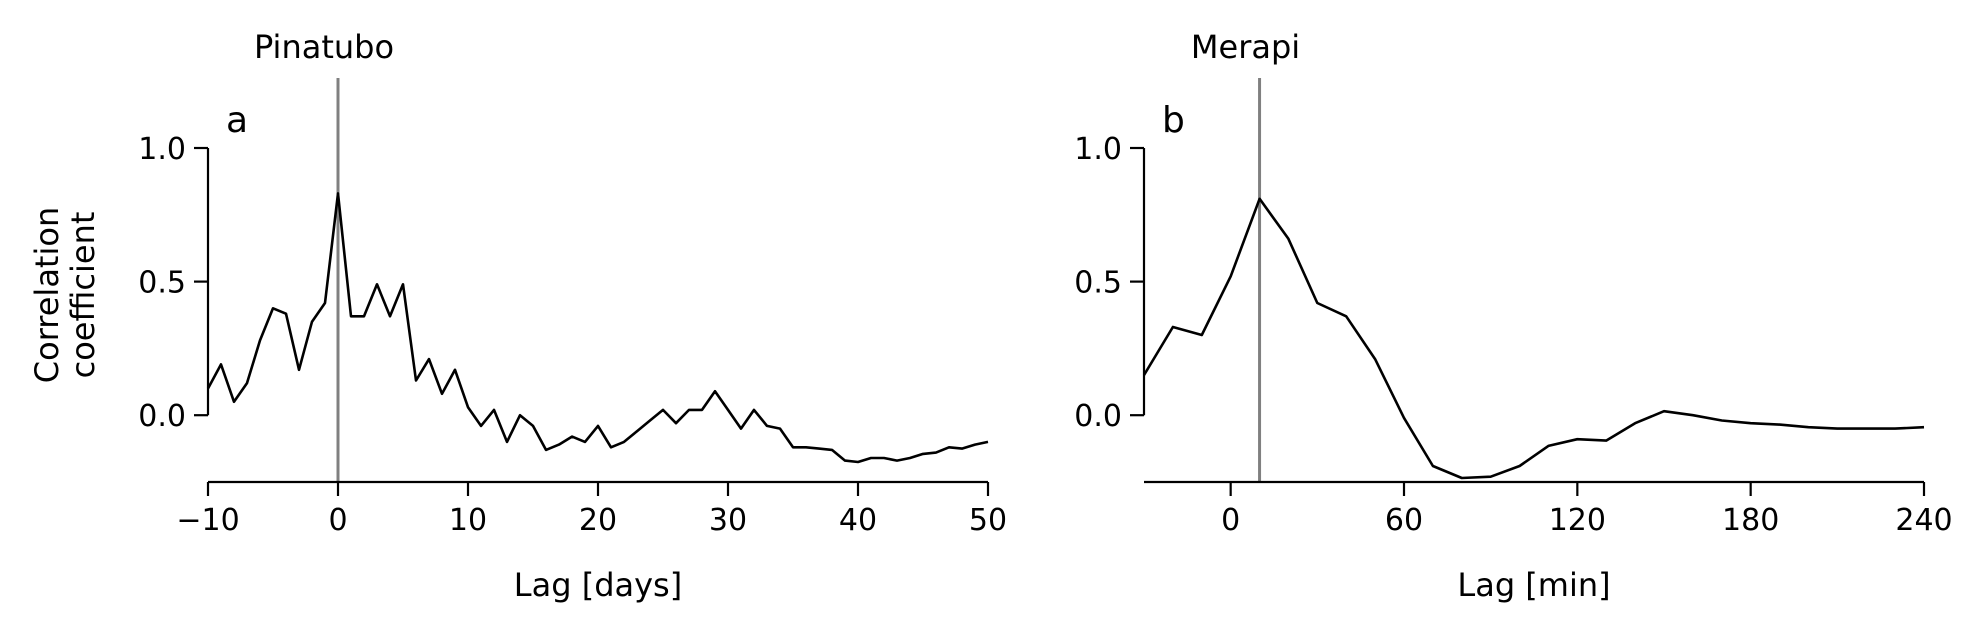 This screenshot has width=1981, height=635. Describe the element at coordinates (1750, 520) in the screenshot. I see `merapi-x-tick-label: 180` at that location.